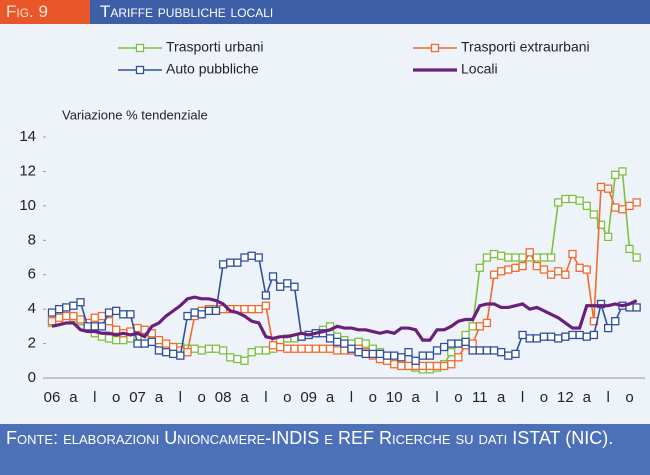  Describe the element at coordinates (27, 170) in the screenshot. I see `y-tick-label: 12` at that location.